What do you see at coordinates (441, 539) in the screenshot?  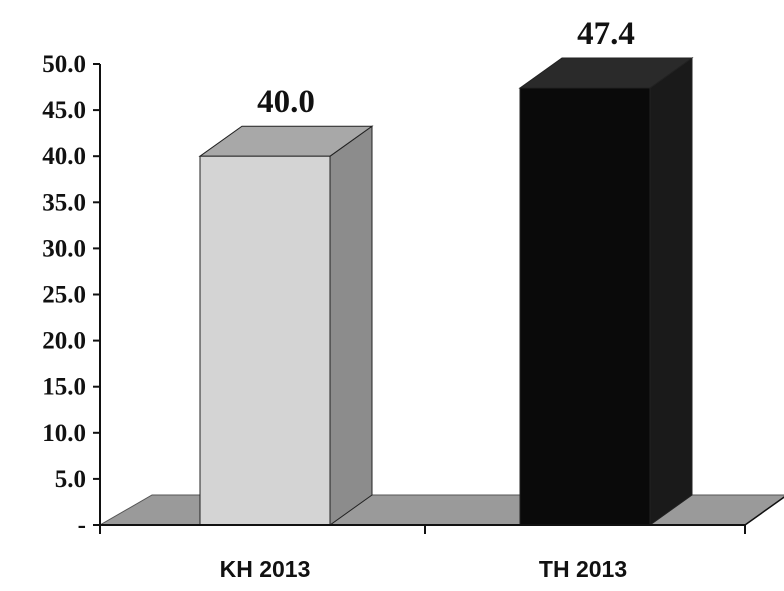 I see `x-axis: KH 2013 TH 2013` at bounding box center [441, 539].